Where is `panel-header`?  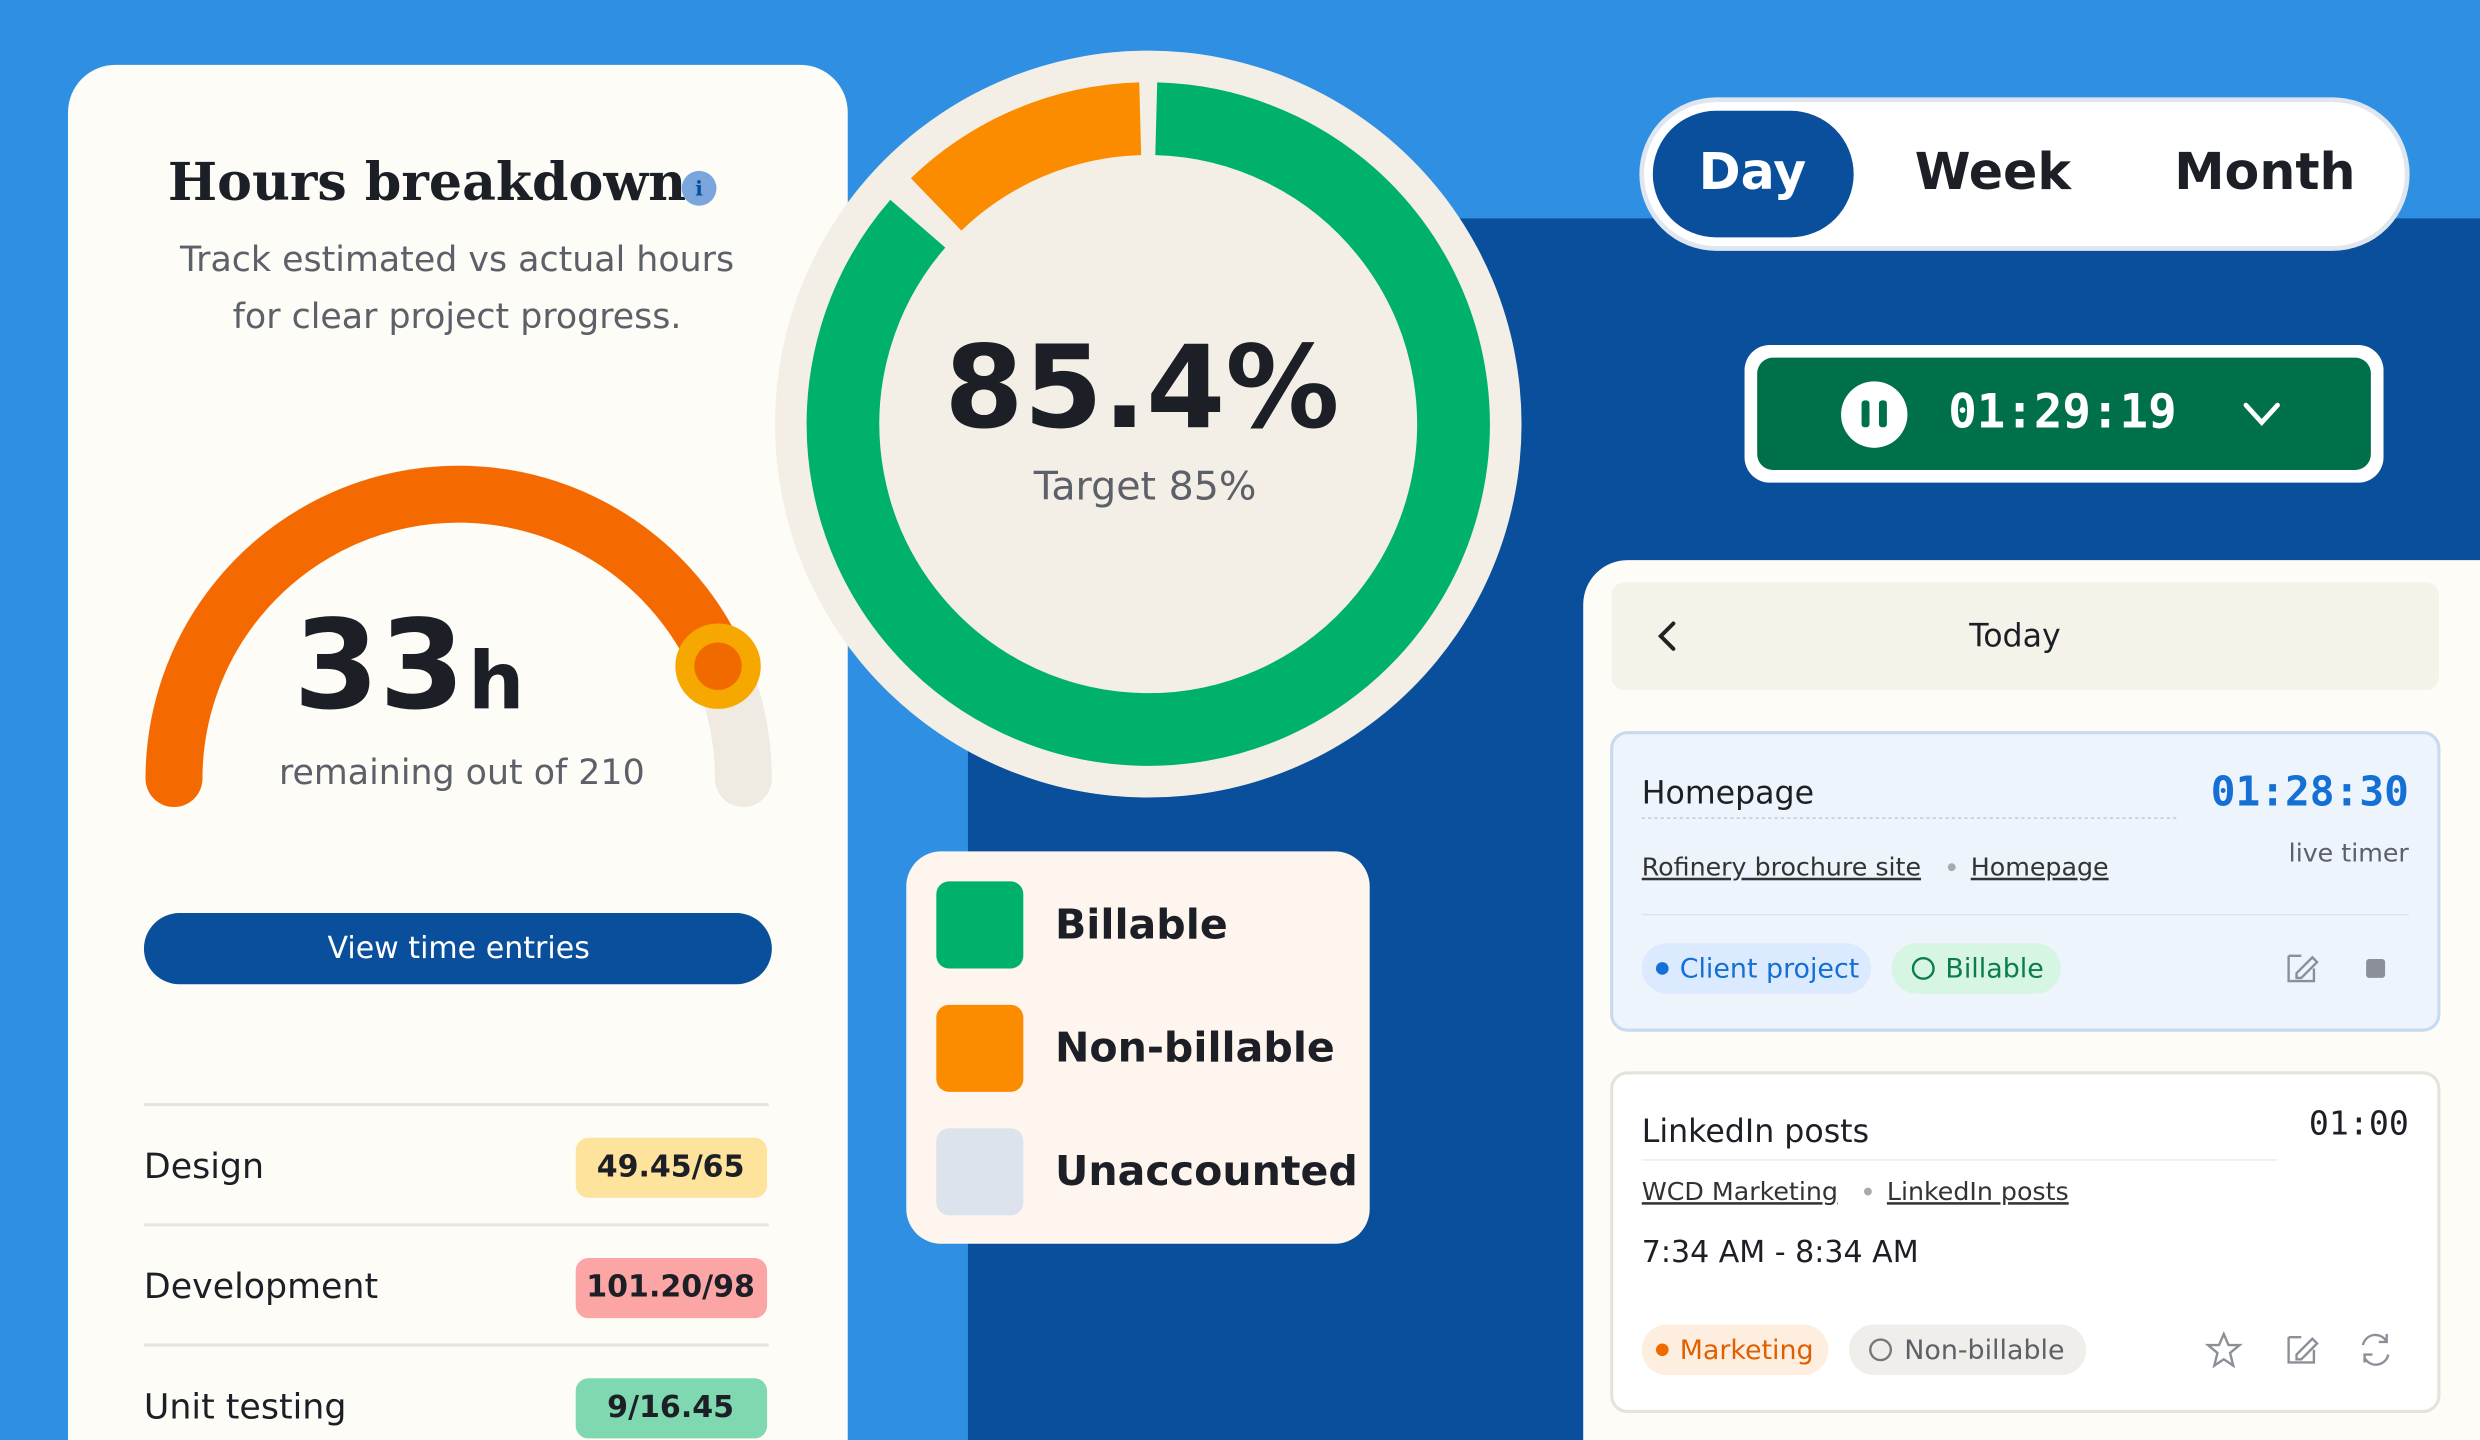 panel-header is located at coordinates (2025, 636).